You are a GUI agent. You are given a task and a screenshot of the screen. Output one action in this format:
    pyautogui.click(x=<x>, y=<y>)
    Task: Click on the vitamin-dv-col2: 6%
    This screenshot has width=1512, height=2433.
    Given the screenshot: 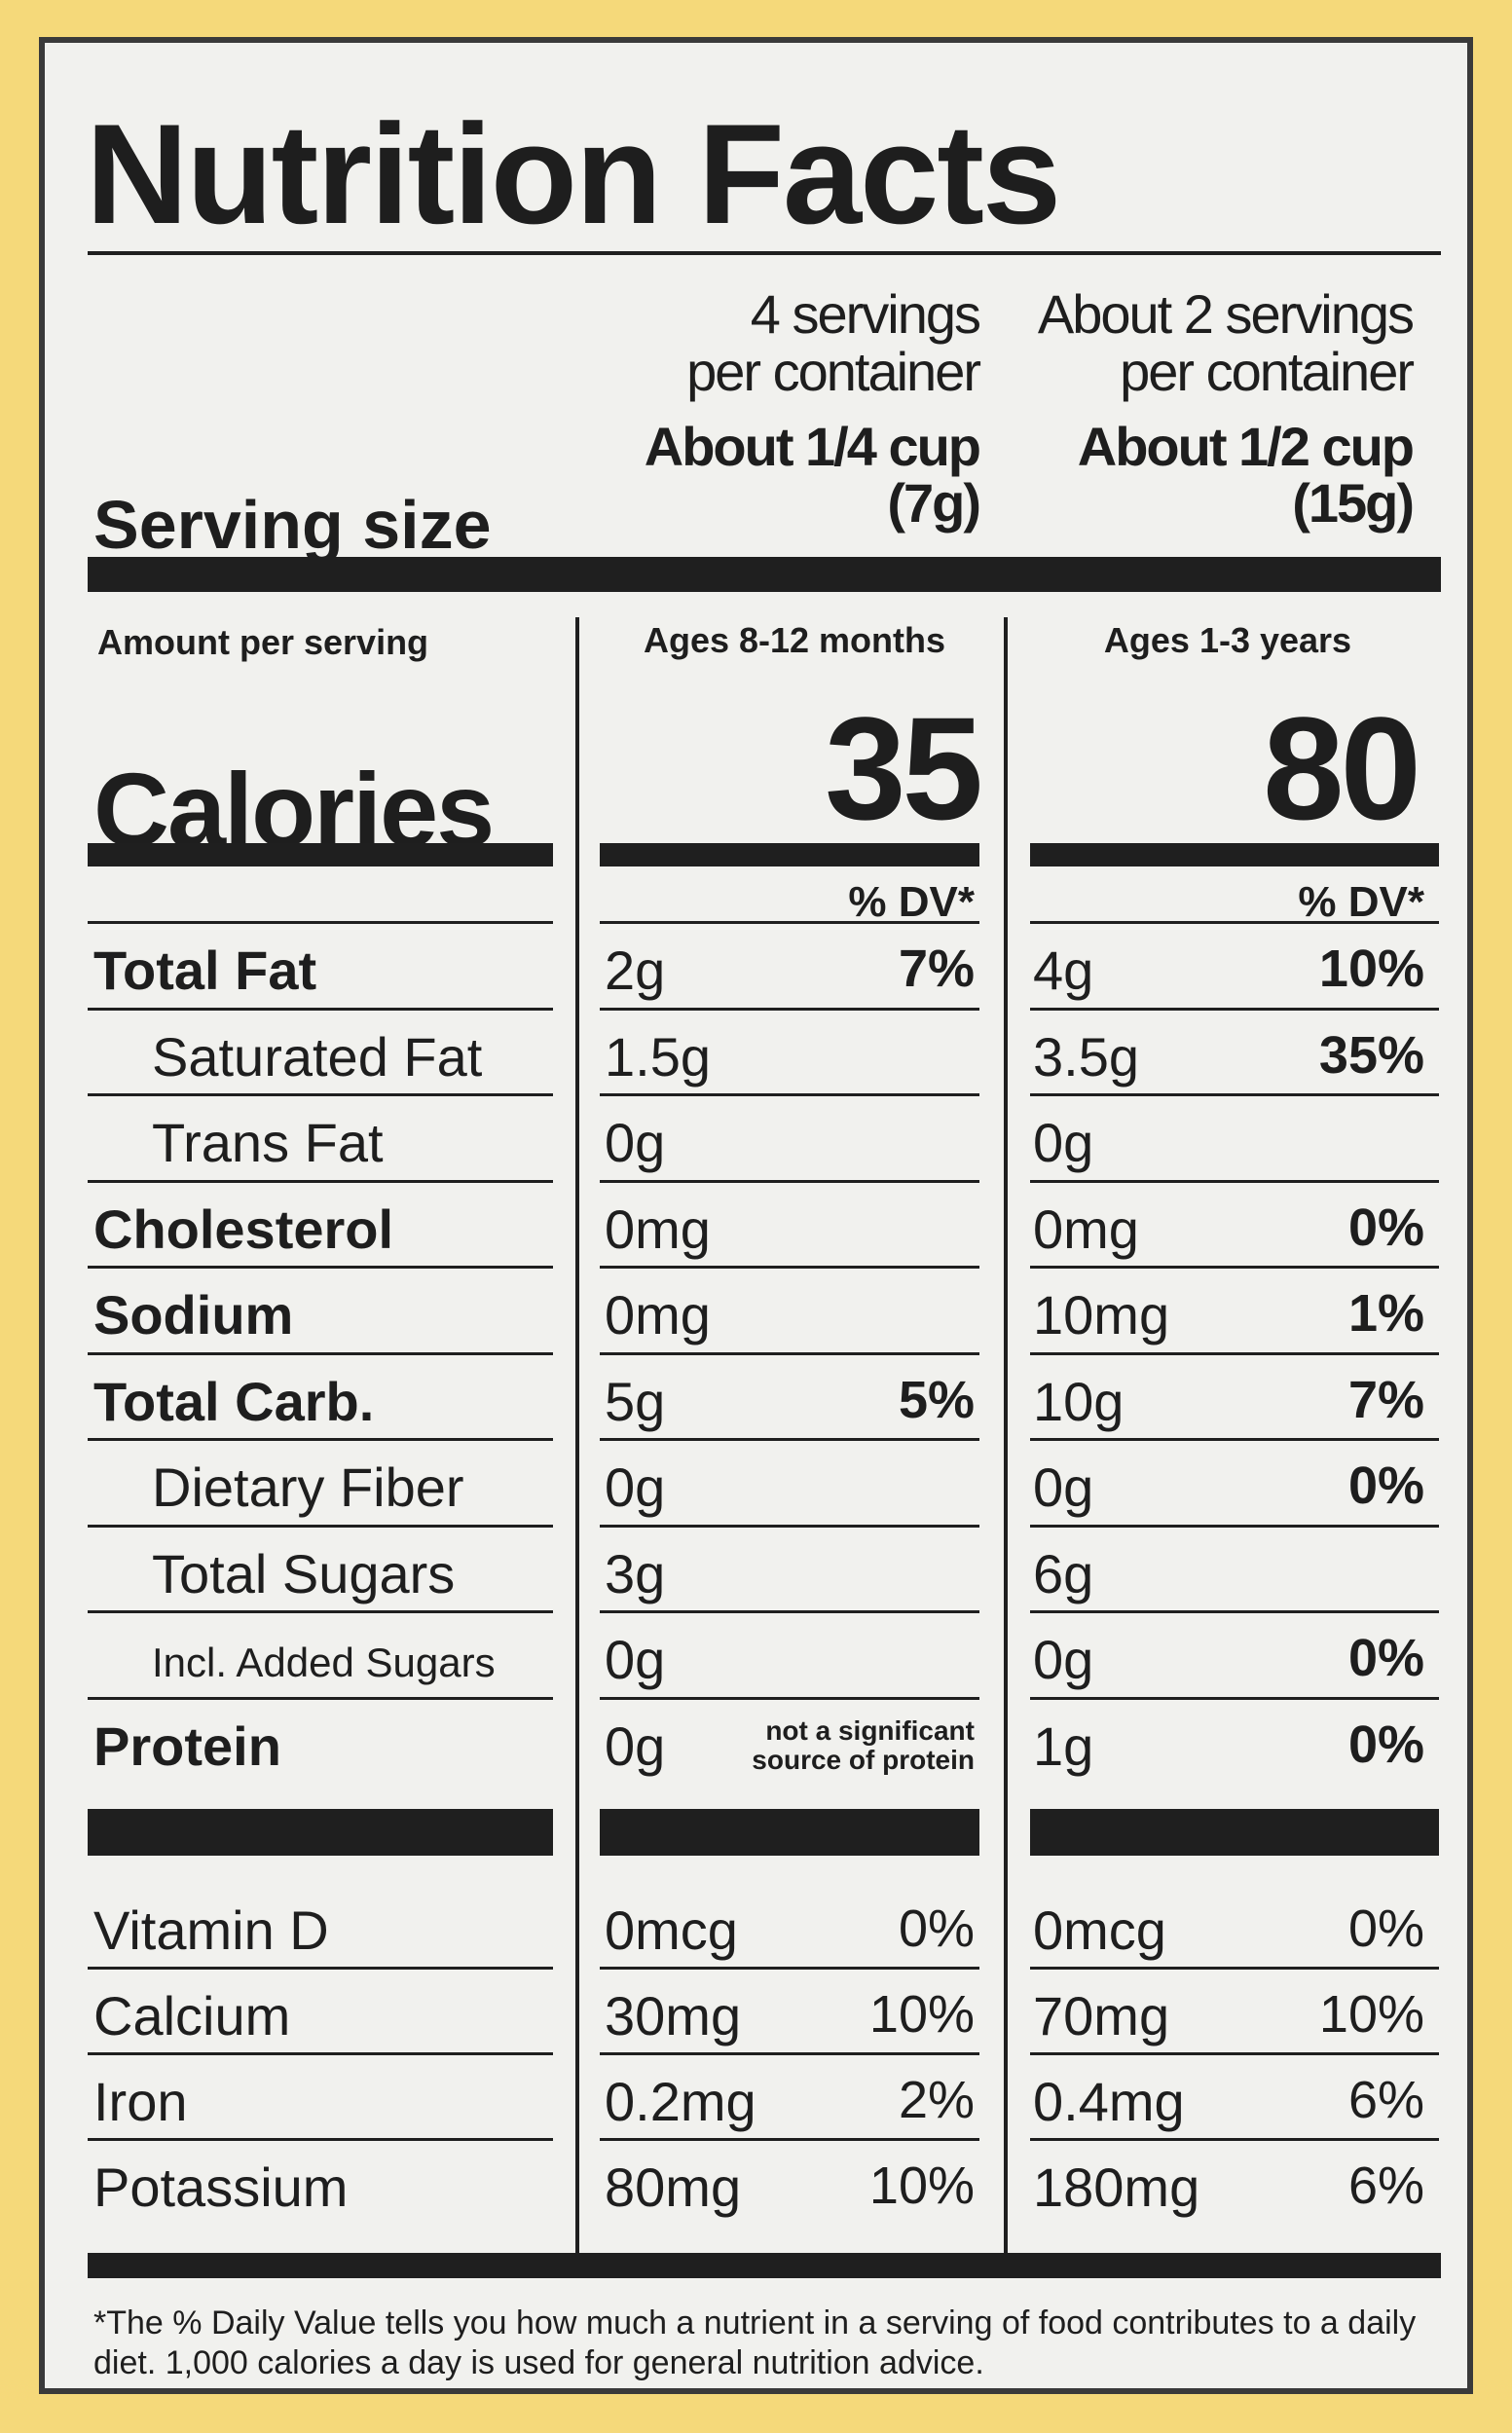 What is the action you would take?
    pyautogui.click(x=1385, y=2100)
    